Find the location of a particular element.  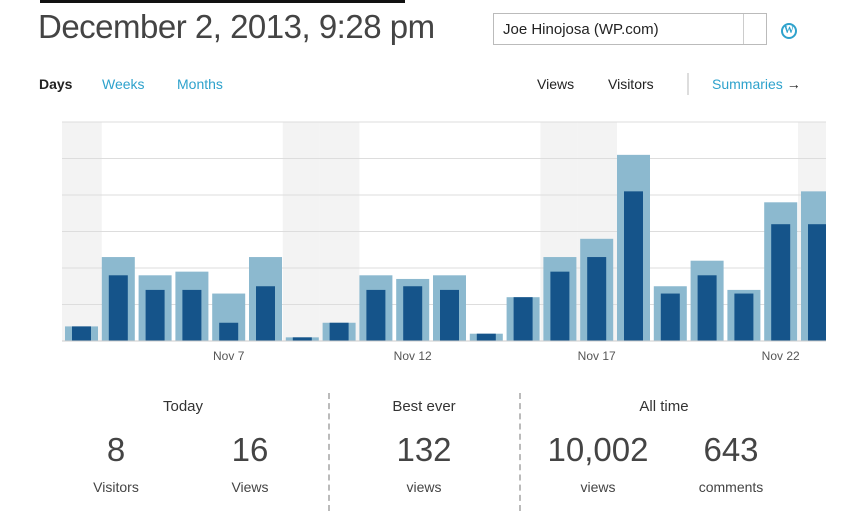

today-visitors-value: 8 is located at coordinates (116, 449).